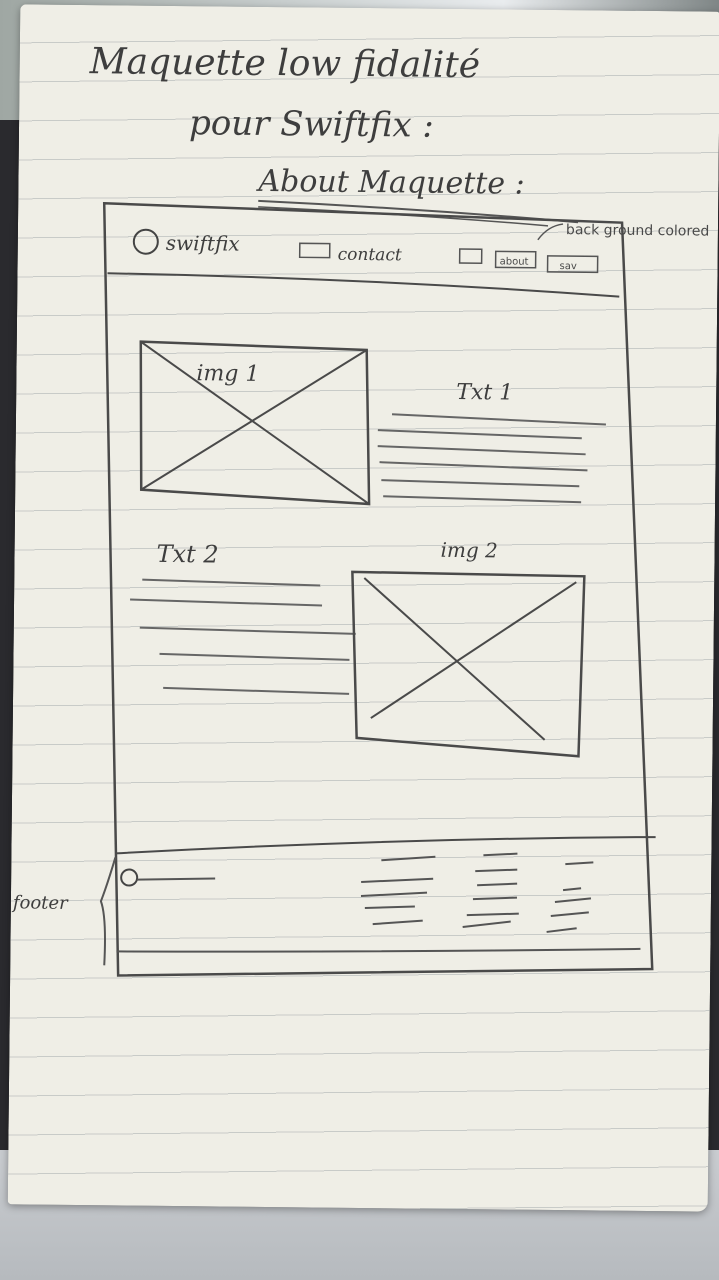  What do you see at coordinates (568, 266) in the screenshot?
I see `nav-sav: sav` at bounding box center [568, 266].